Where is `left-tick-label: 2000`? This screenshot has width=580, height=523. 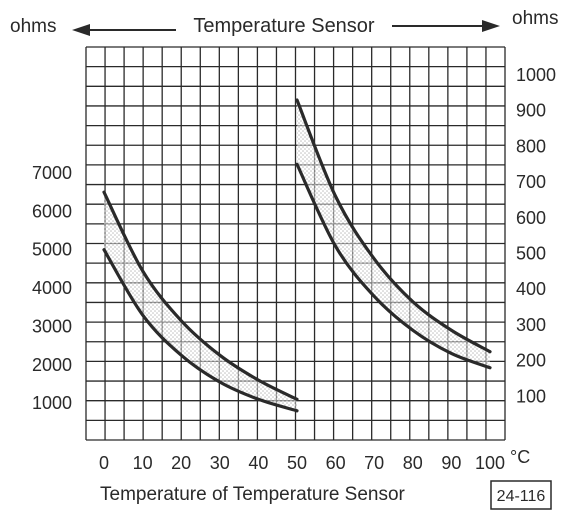 left-tick-label: 2000 is located at coordinates (52, 365).